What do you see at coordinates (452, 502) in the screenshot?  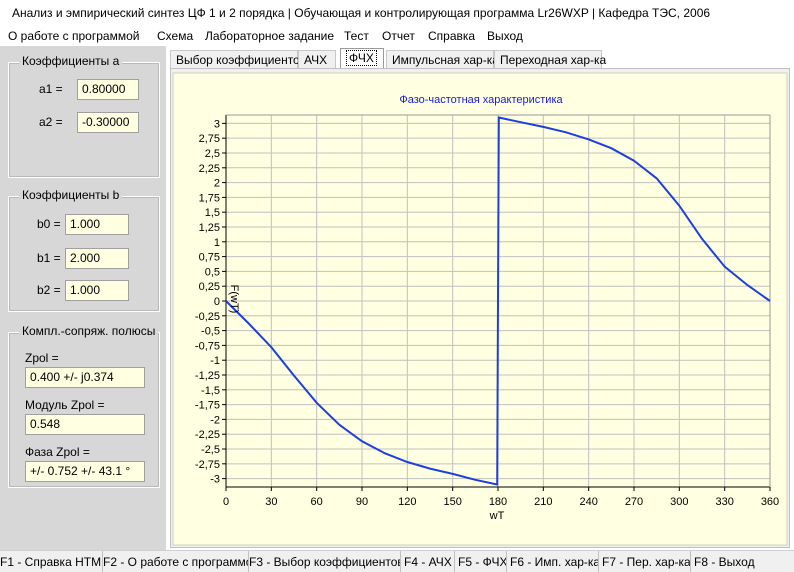 I see `x-tick-label: 150` at bounding box center [452, 502].